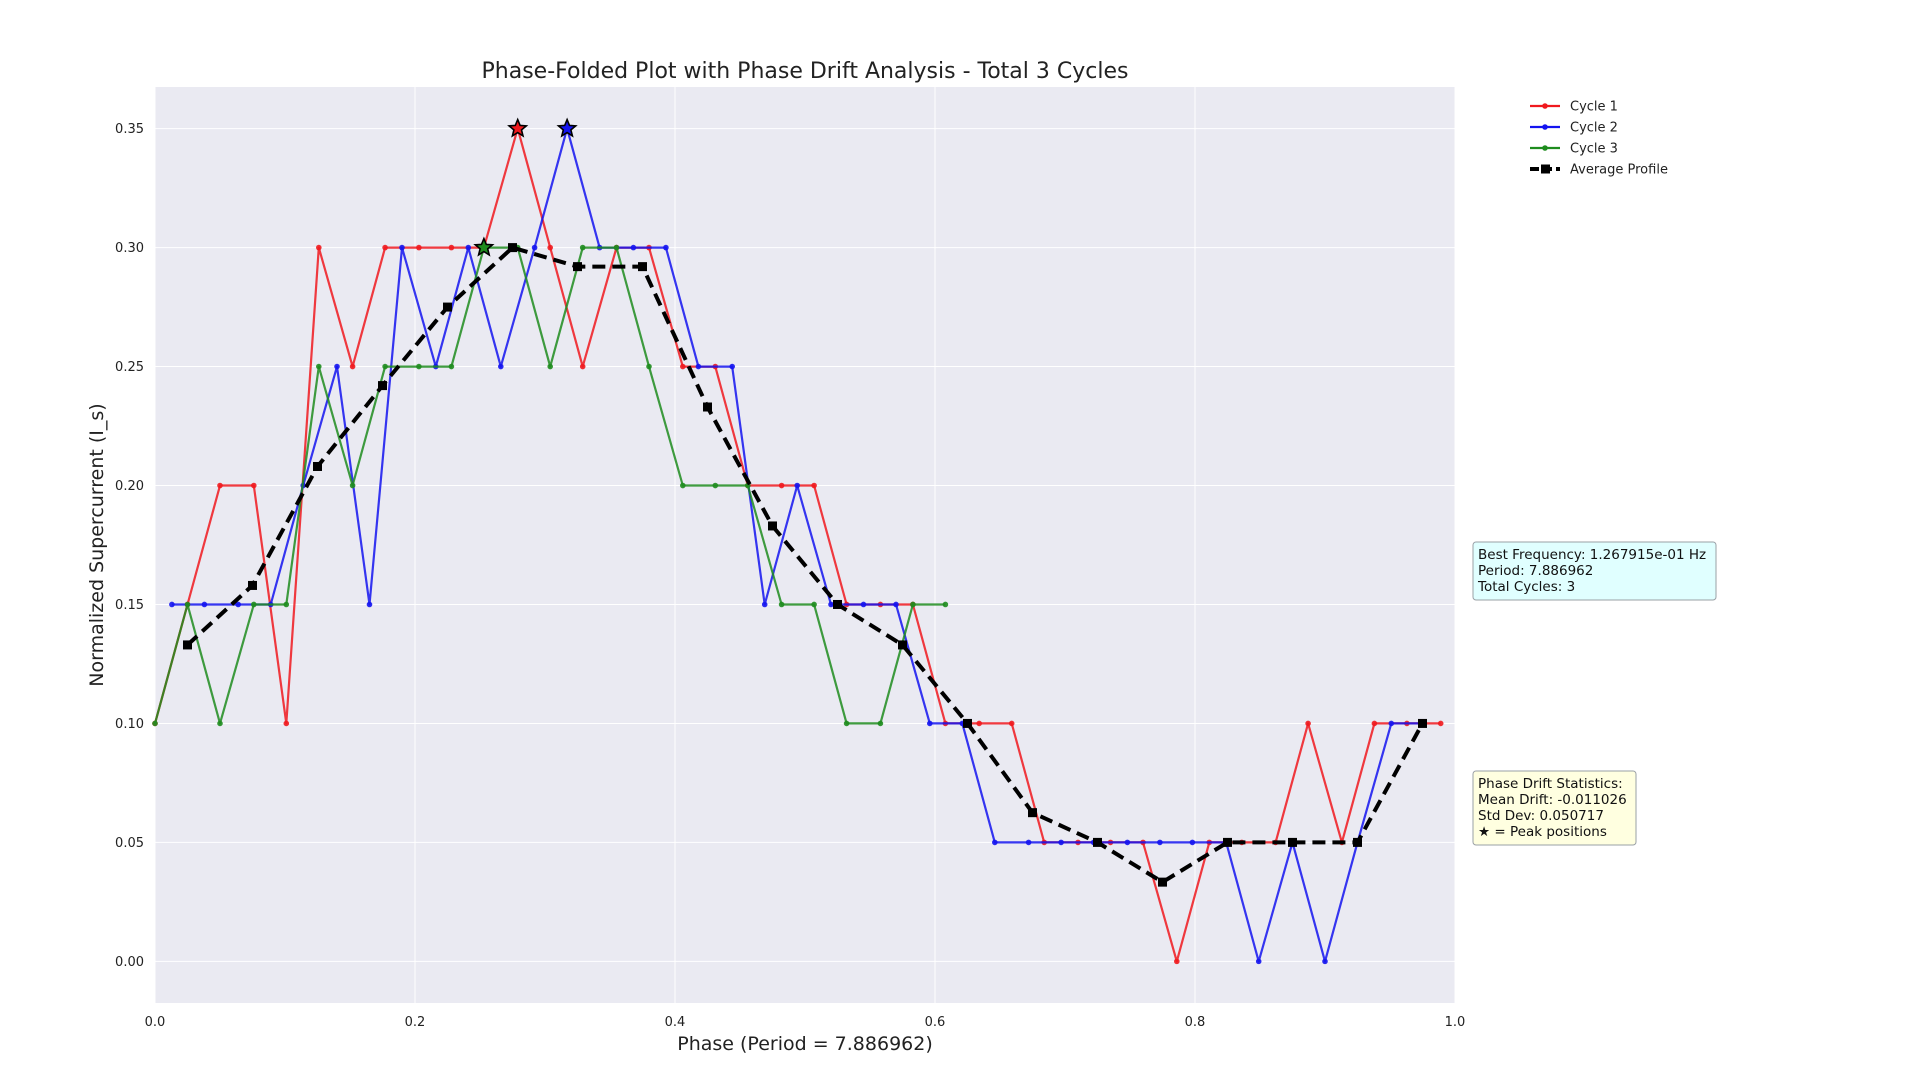 The image size is (1920, 1080). What do you see at coordinates (1592, 555) in the screenshot?
I see `info-text-line: Best Frequency: 1.267915e-01 Hz` at bounding box center [1592, 555].